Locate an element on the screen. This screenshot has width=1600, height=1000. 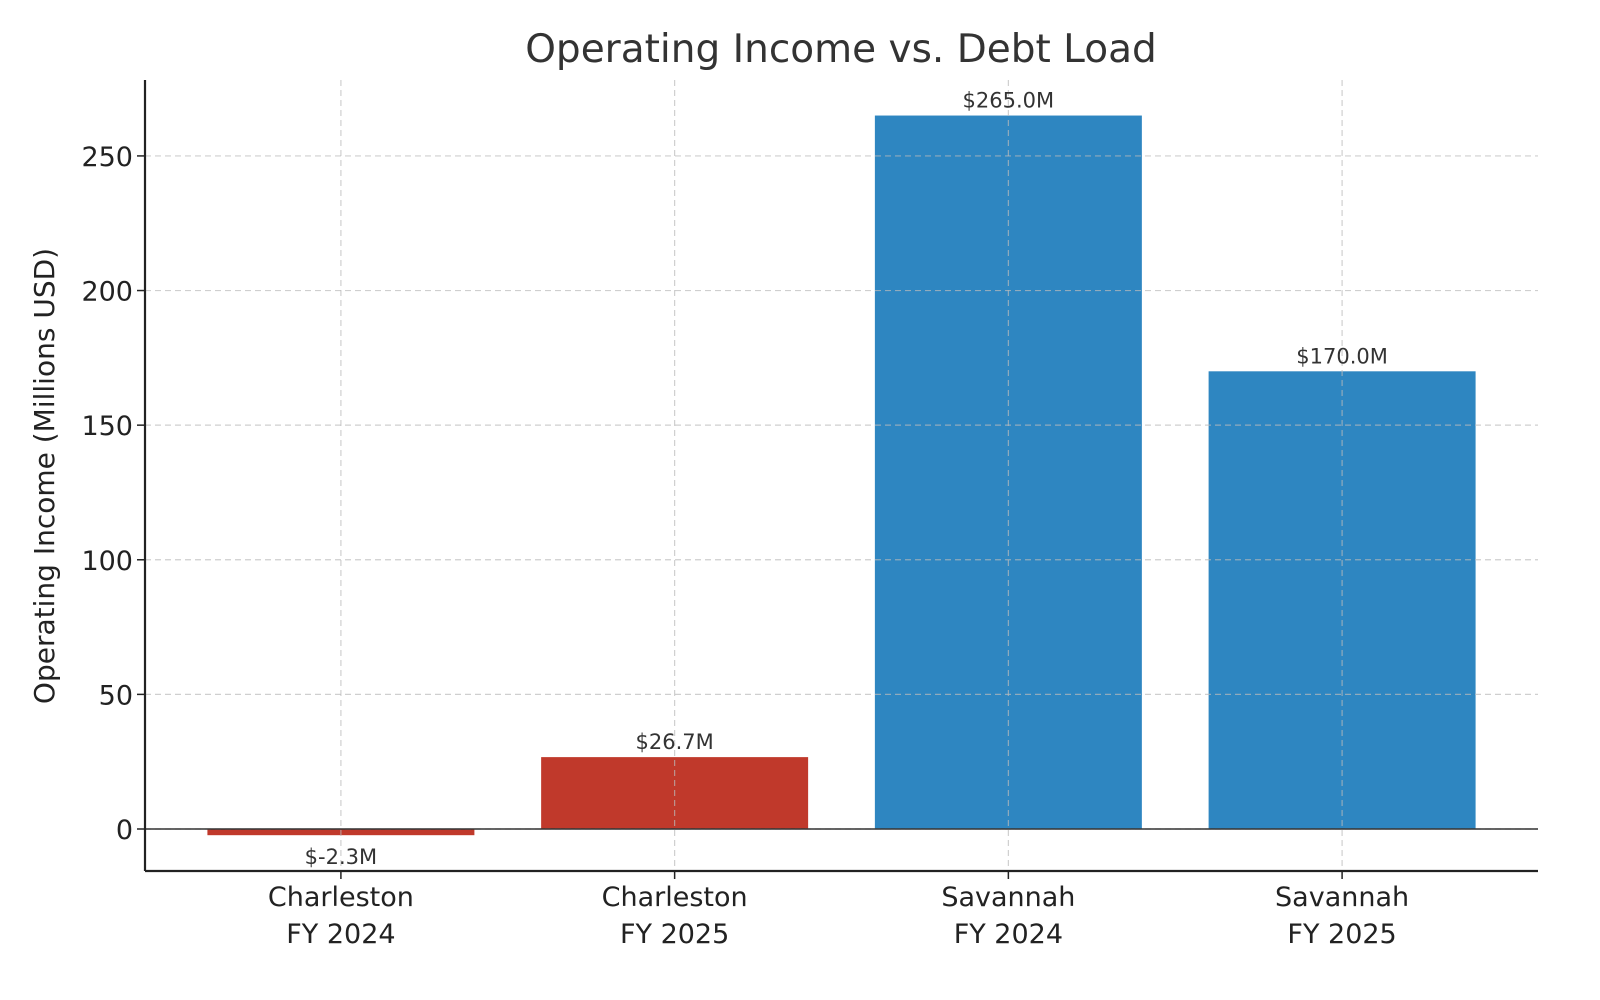
y-axis-label: Operating Income (Millions USD) is located at coordinates (44, 476).